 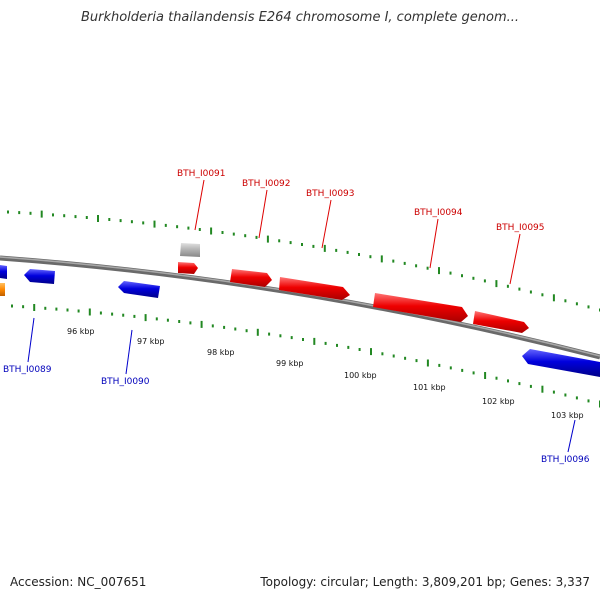 I want to click on gene-bth-i0093, so click(x=314, y=288).